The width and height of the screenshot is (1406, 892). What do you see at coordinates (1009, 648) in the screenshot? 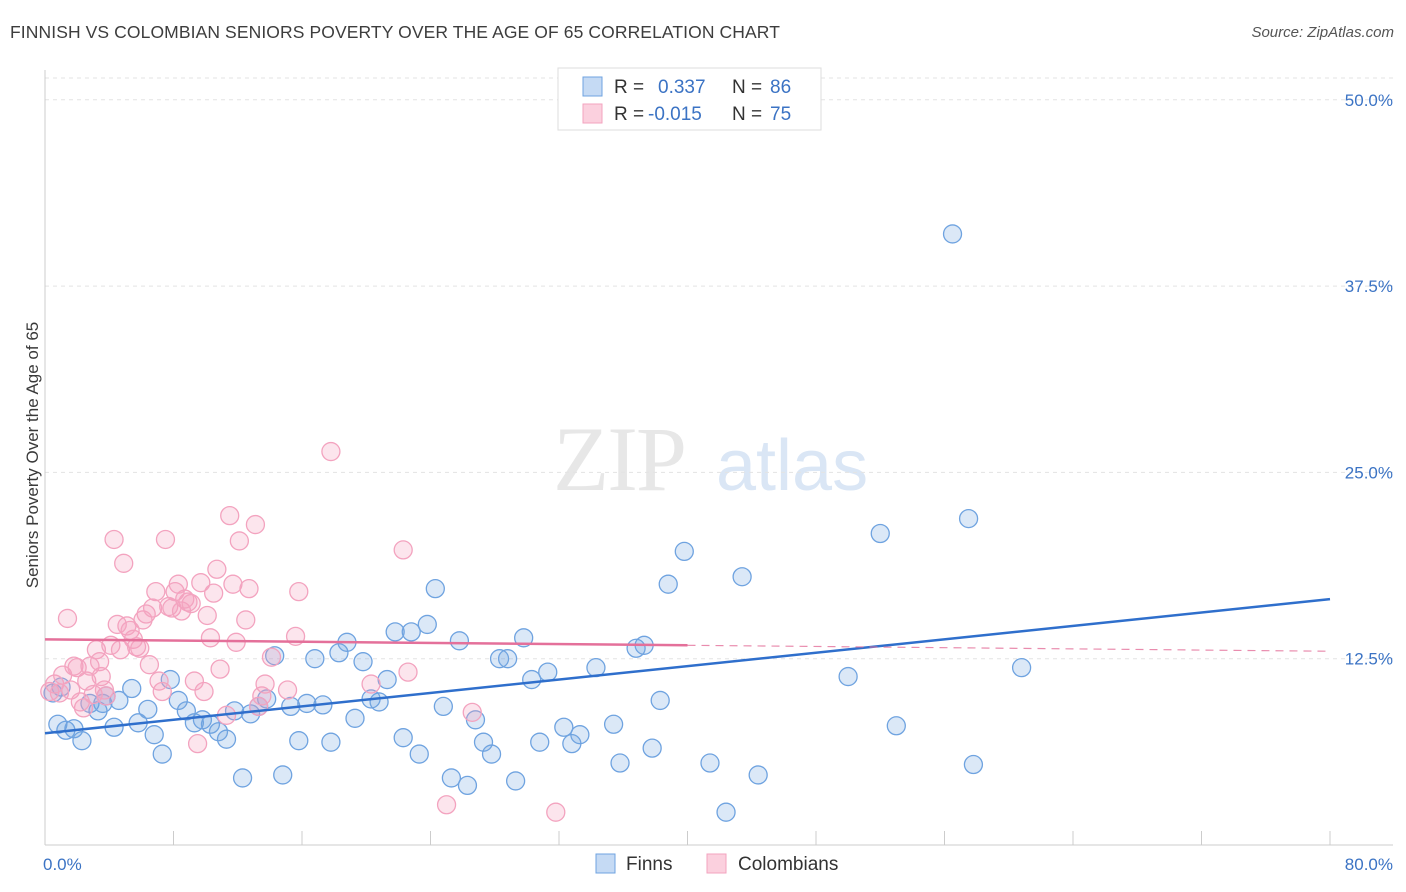
I see `colombians-trend-line-extension` at bounding box center [1009, 648].